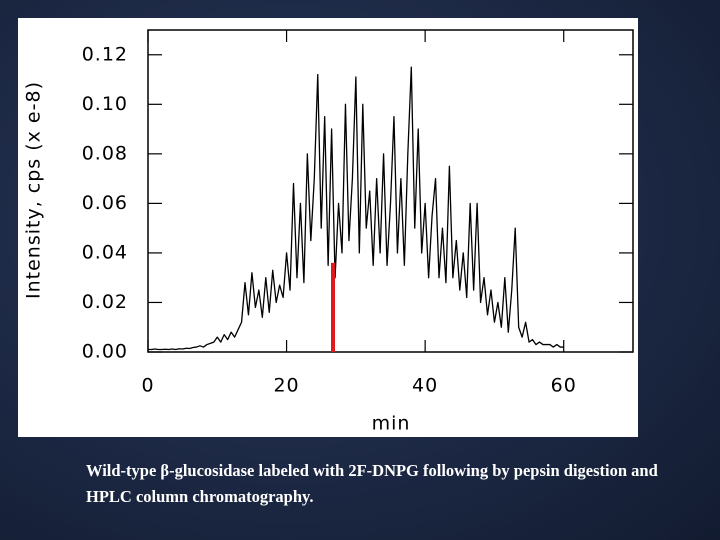  What do you see at coordinates (105, 153) in the screenshot?
I see `y-tick-label: 0.08` at bounding box center [105, 153].